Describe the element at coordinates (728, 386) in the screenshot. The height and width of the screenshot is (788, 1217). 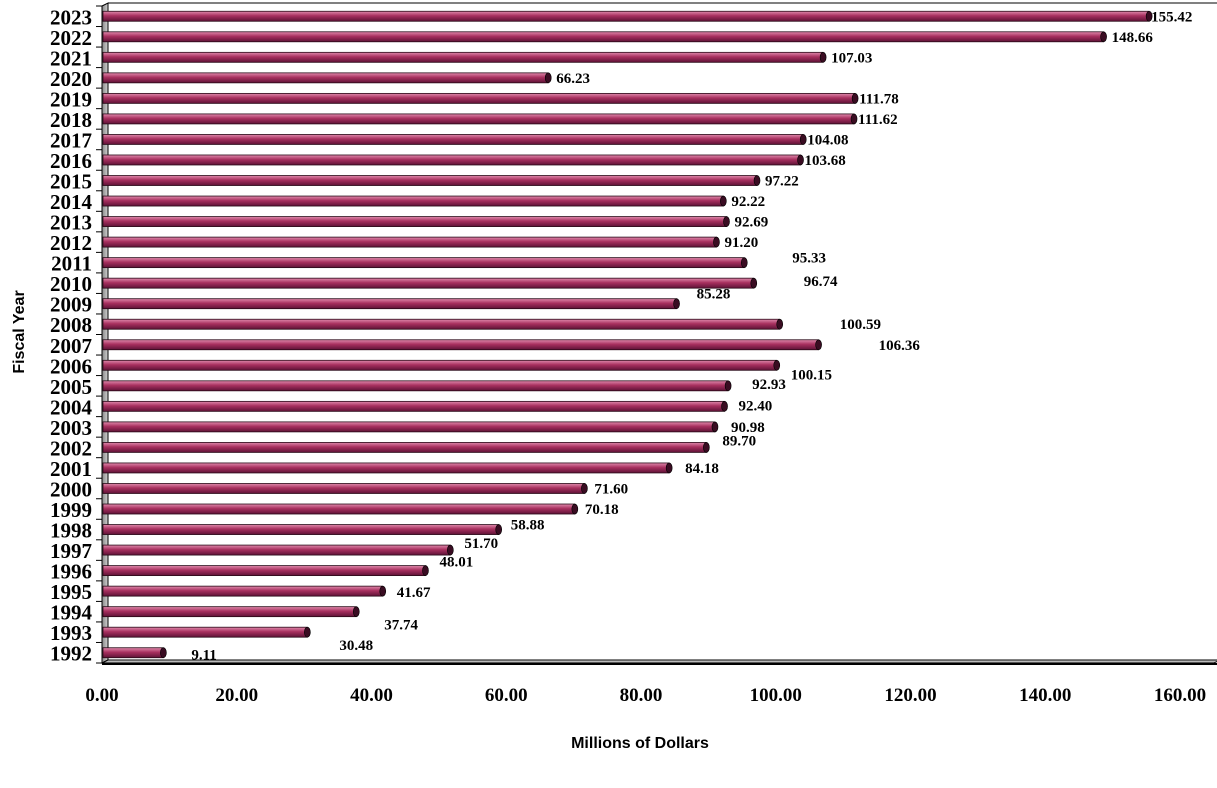
I see `bar-cap-2005` at that location.